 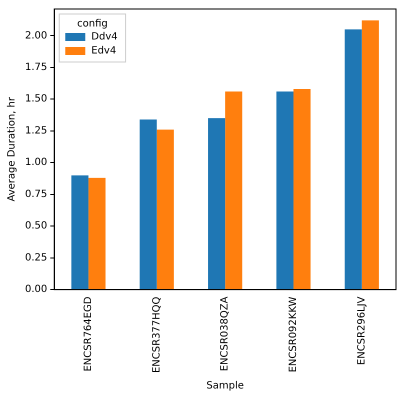 What do you see at coordinates (36, 290) in the screenshot?
I see `y-tick-label: 0.00` at bounding box center [36, 290].